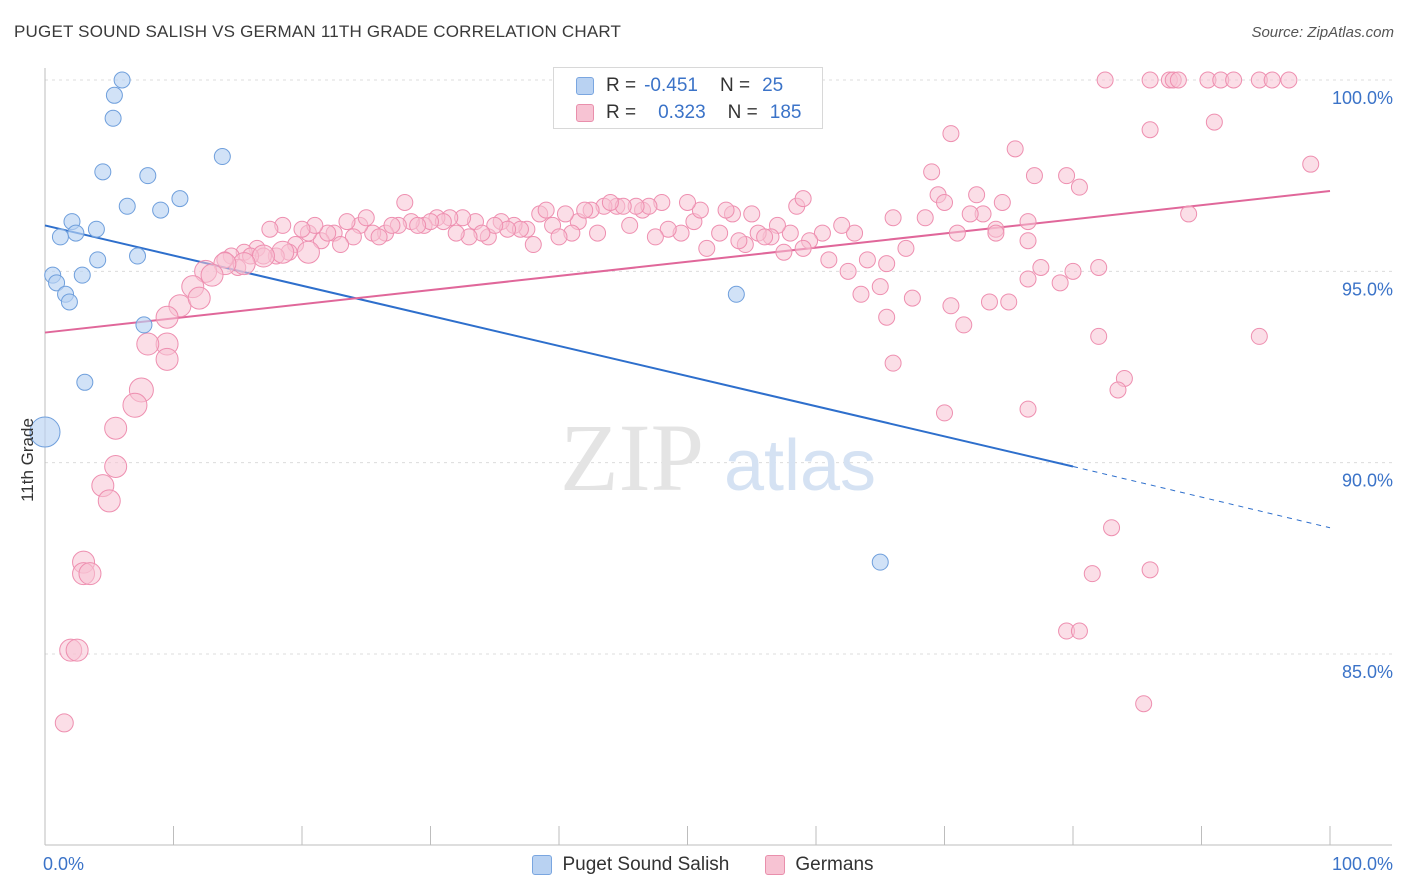 This screenshot has height=892, width=1406. What do you see at coordinates (630, 865) in the screenshot?
I see `legend-item-salish: Puget Sound Salish` at bounding box center [630, 865].